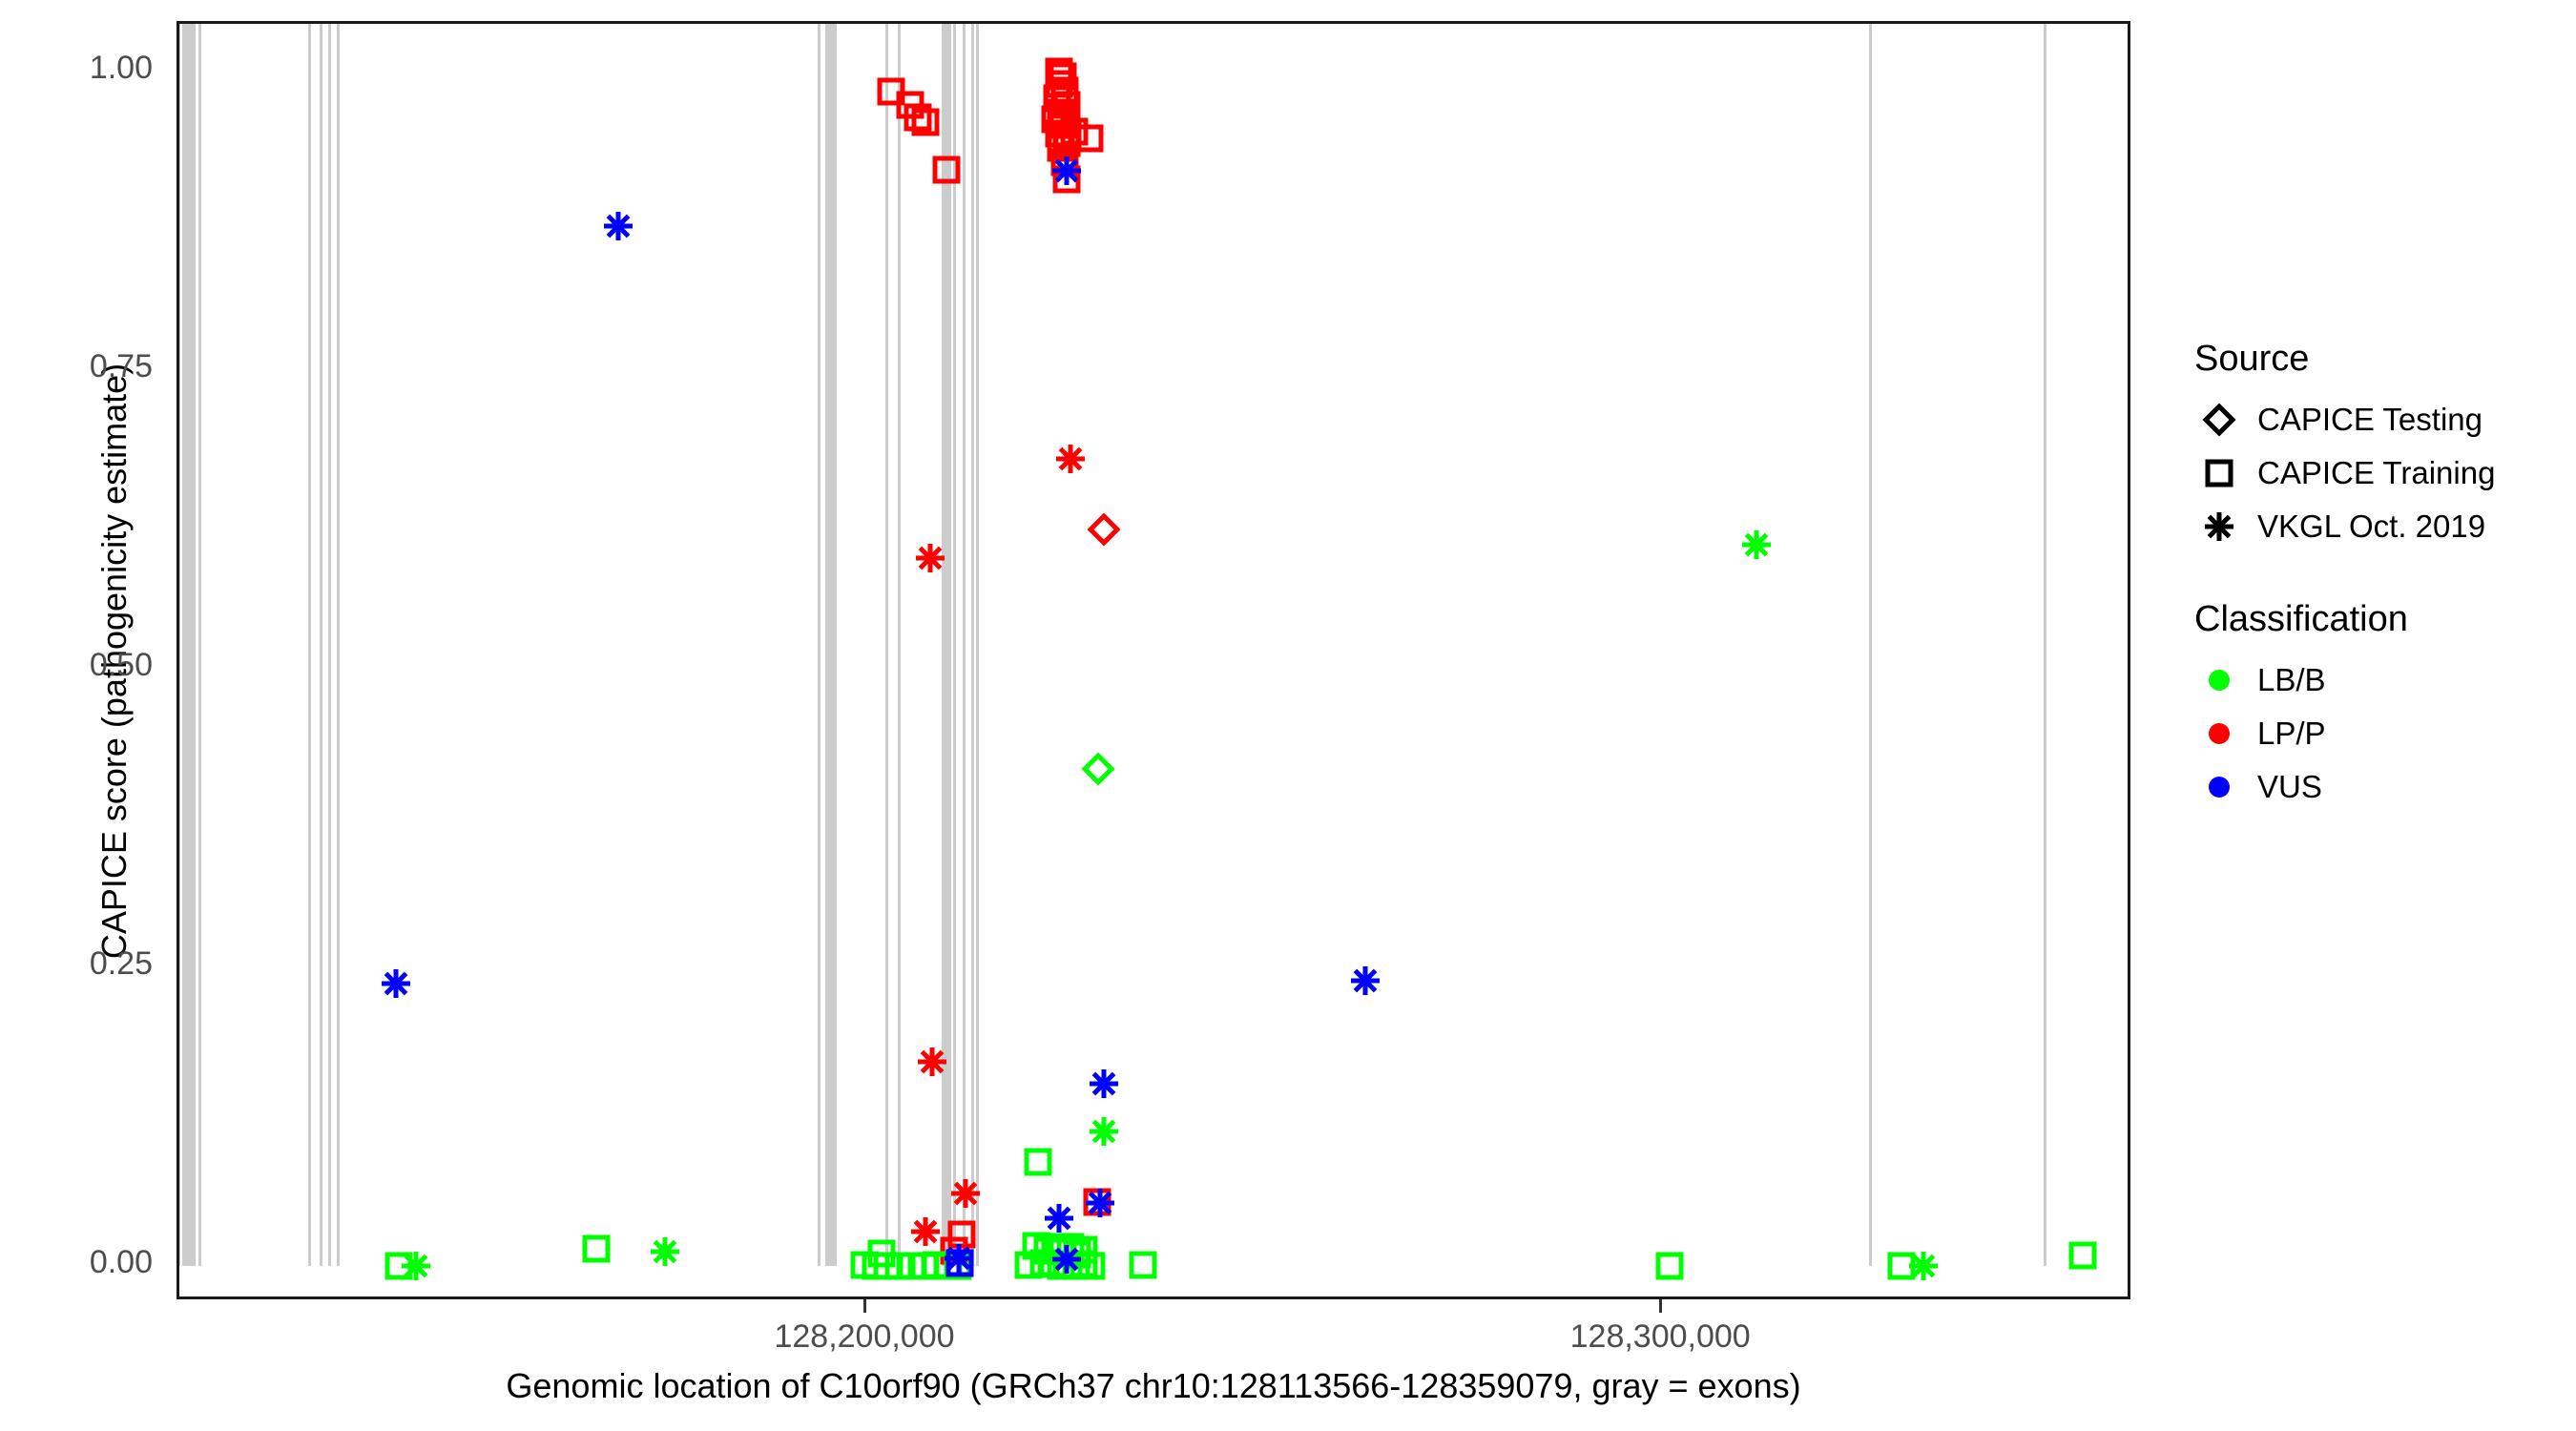 The image size is (2576, 1431). Describe the element at coordinates (121, 665) in the screenshot. I see `y-tick-label: 0.50` at that location.